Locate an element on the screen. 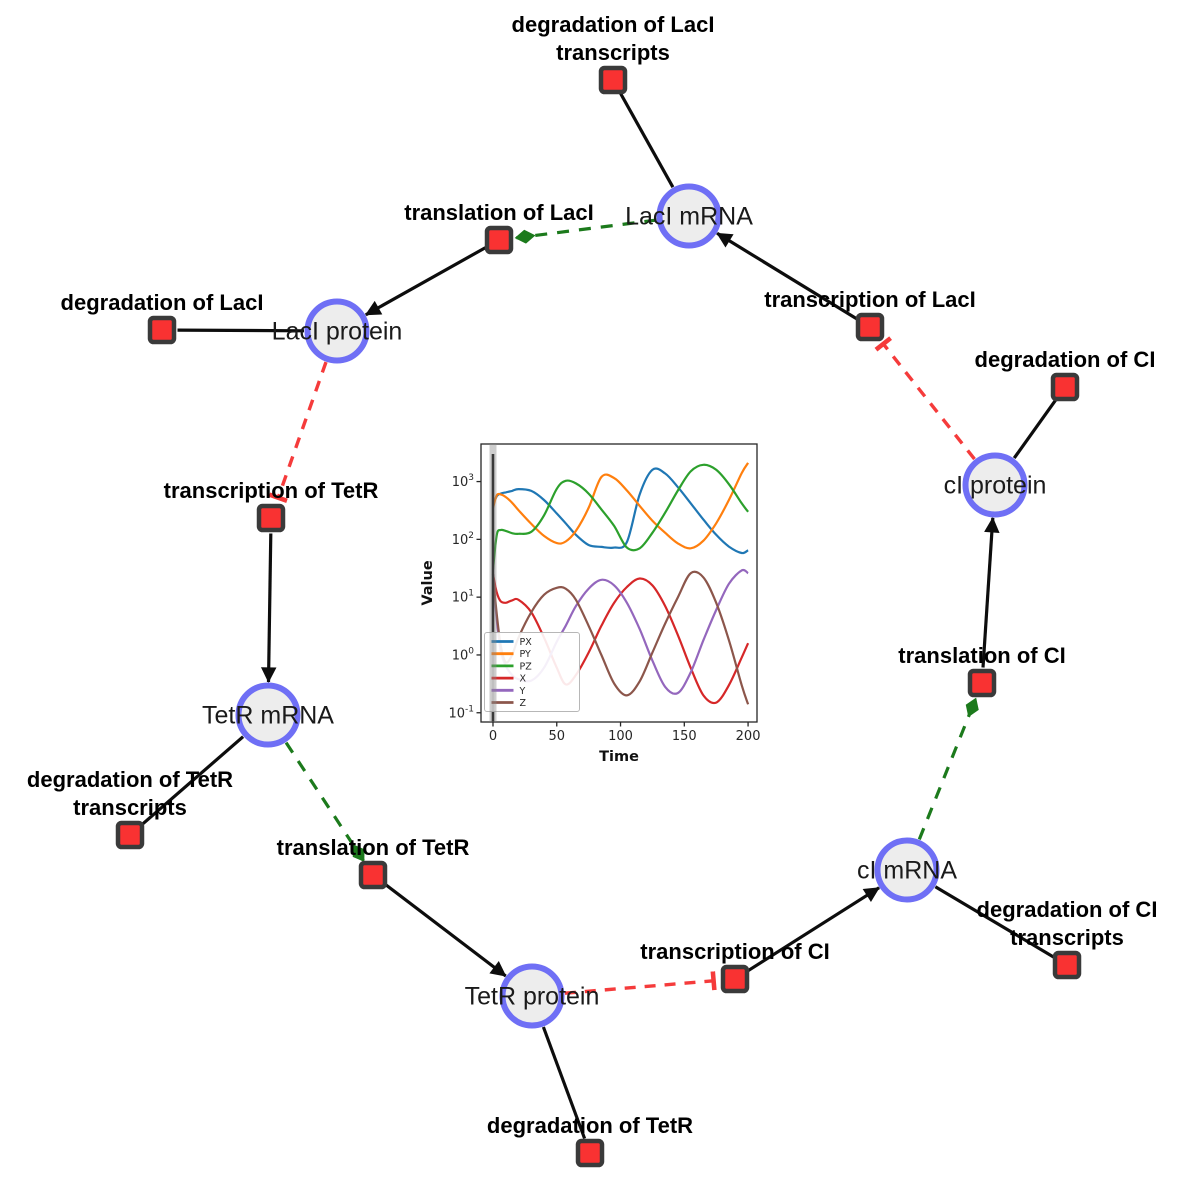 The image size is (1189, 1200). species-label-laci-mrna: LacI mRNA is located at coordinates (689, 217).